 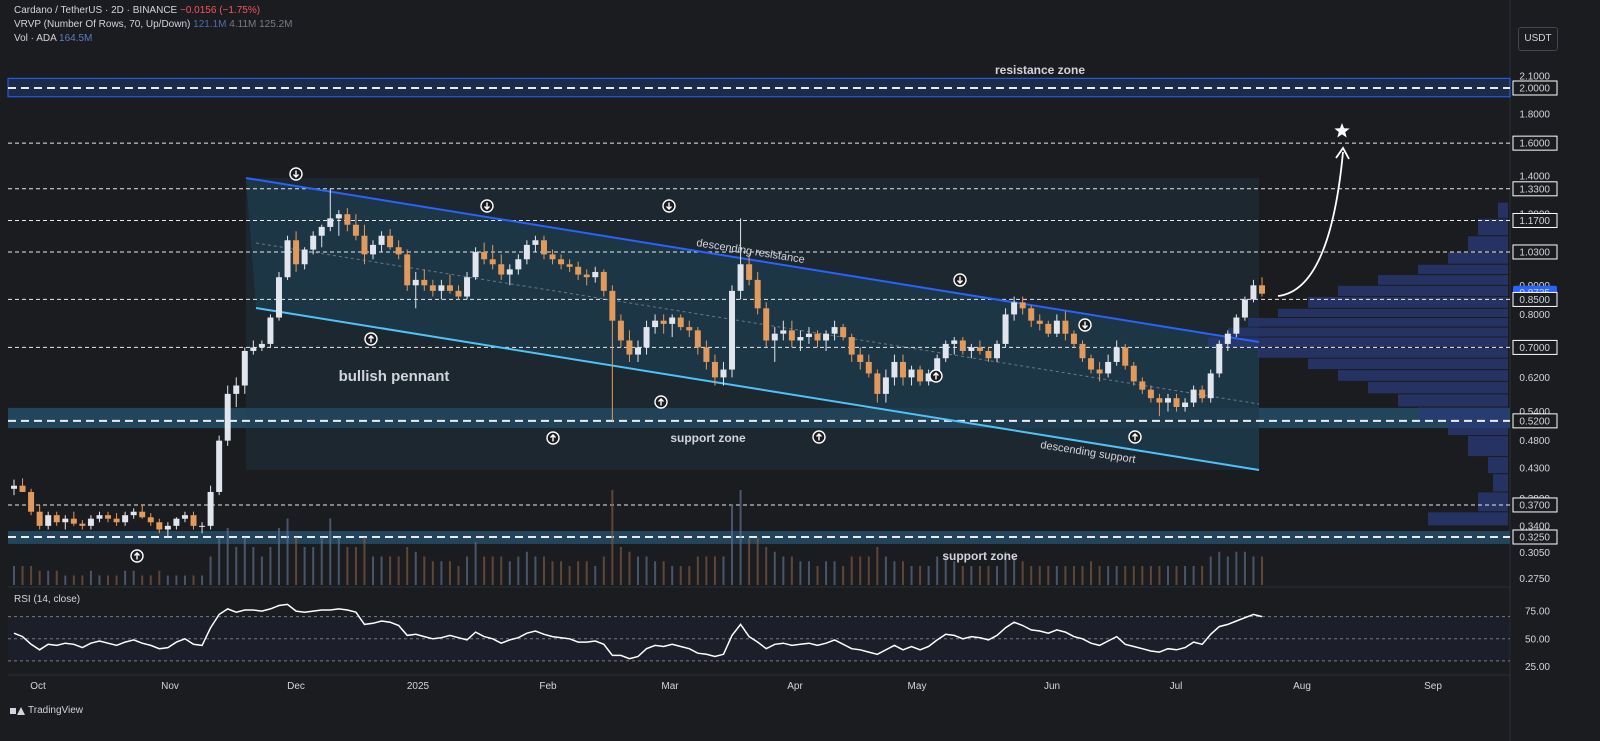 What do you see at coordinates (53, 39) in the screenshot?
I see `volume-legend: Vol · ADA 164.5M` at bounding box center [53, 39].